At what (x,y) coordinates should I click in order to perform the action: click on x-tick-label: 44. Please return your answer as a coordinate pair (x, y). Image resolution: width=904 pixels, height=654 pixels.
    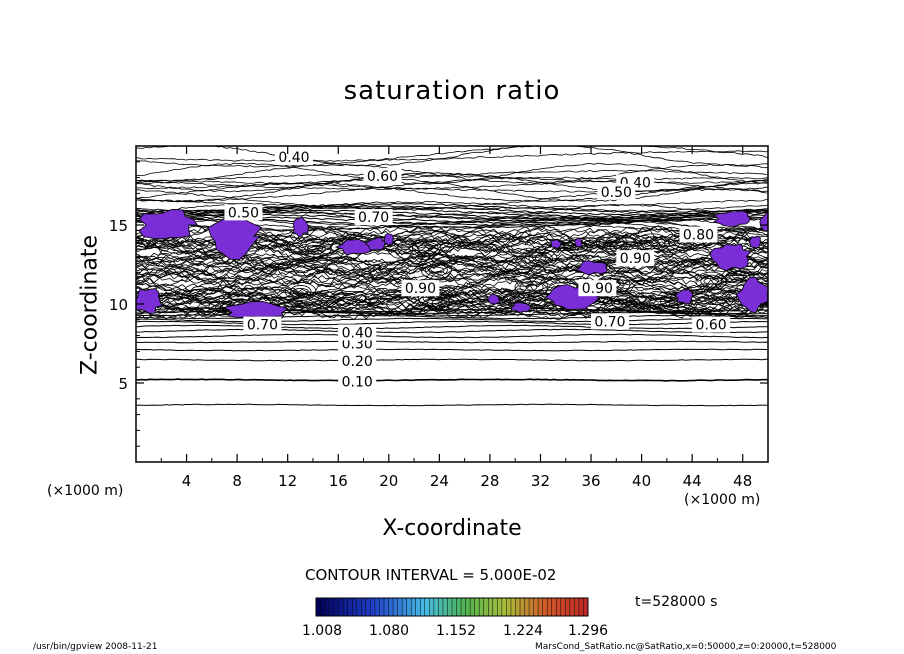
    Looking at the image, I should click on (692, 481).